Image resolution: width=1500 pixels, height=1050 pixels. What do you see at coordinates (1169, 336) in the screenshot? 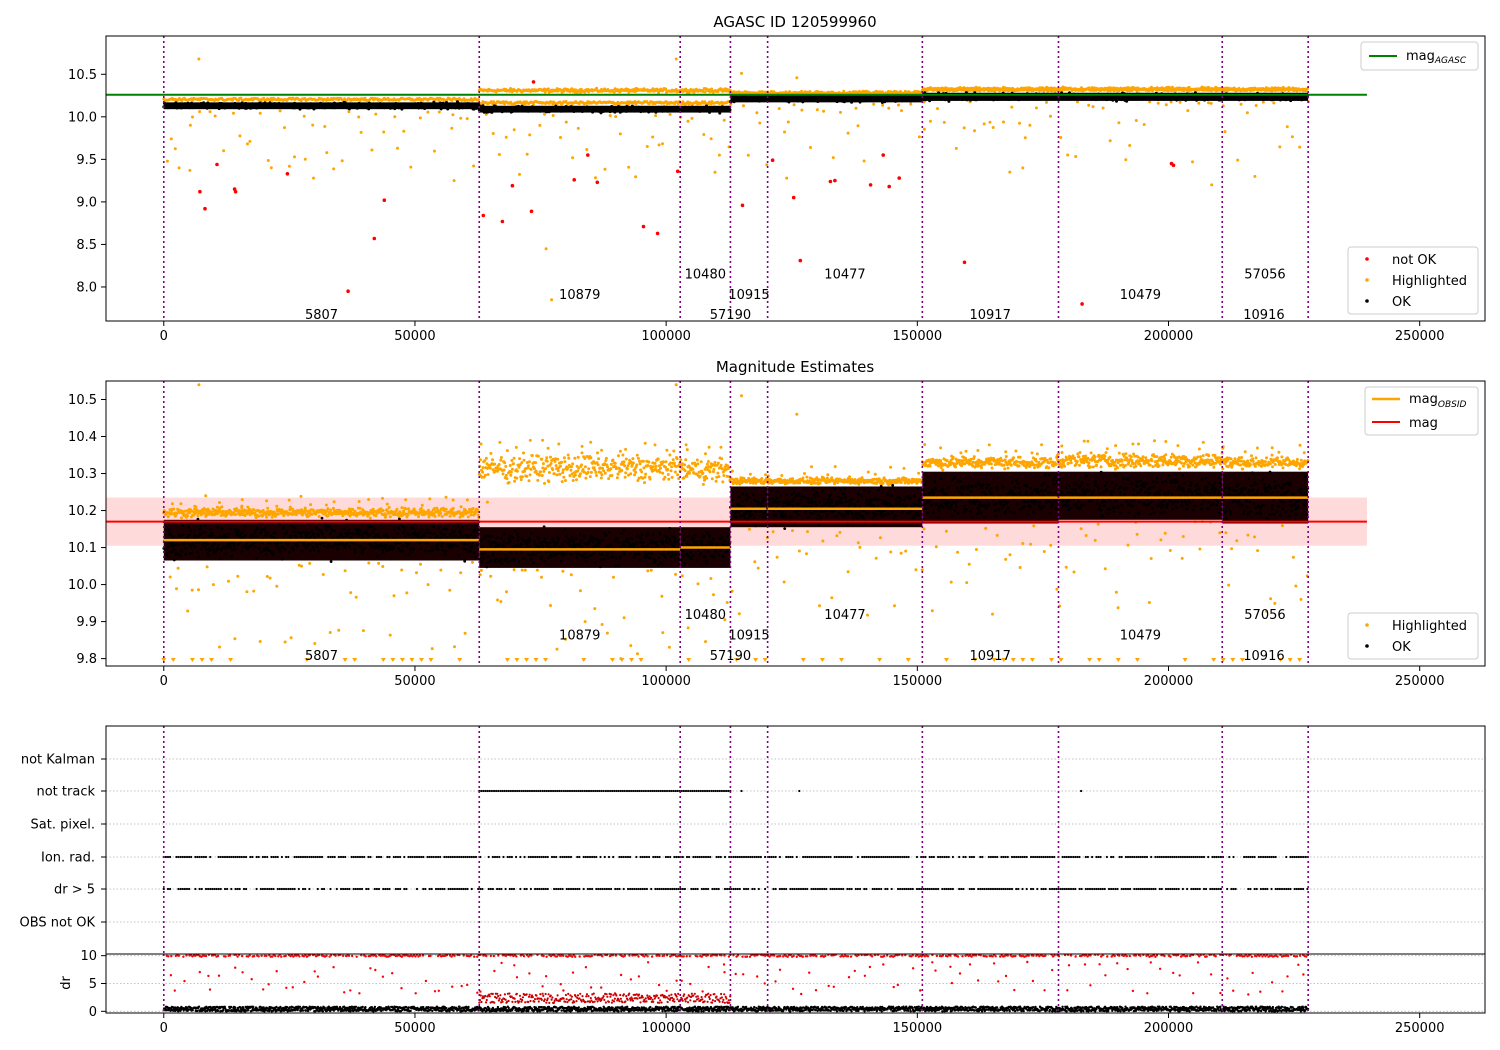
I see `x-tick-label-0-4: 200000` at bounding box center [1169, 336].